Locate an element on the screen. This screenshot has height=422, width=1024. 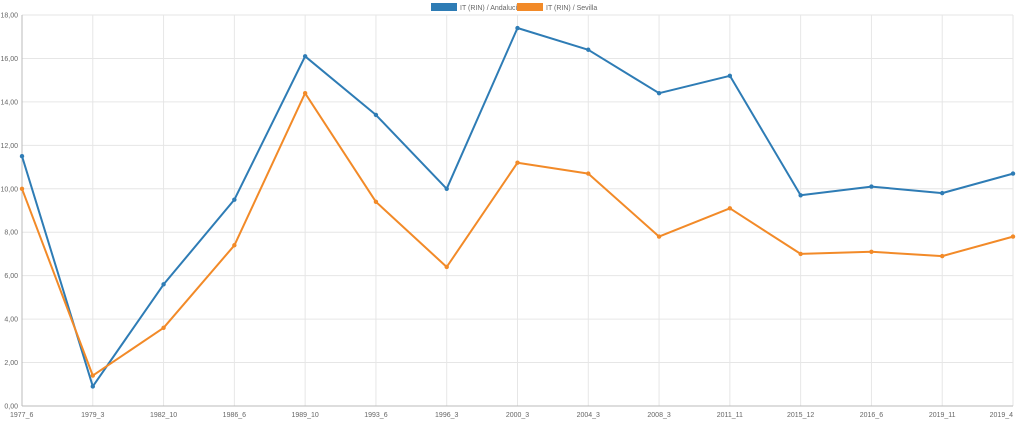
x-tick-label: 2000_3 is located at coordinates (517, 415).